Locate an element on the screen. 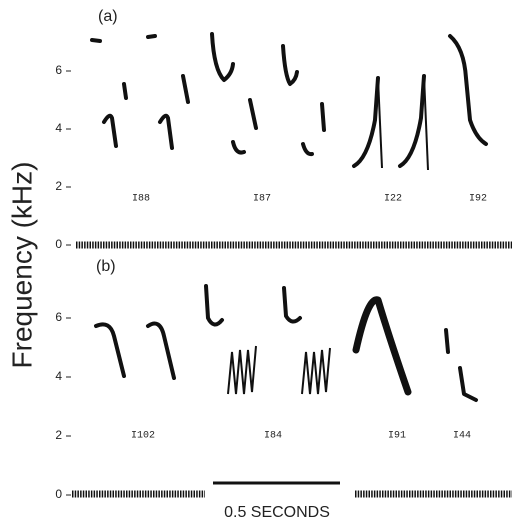  song-label: I84 is located at coordinates (273, 436).